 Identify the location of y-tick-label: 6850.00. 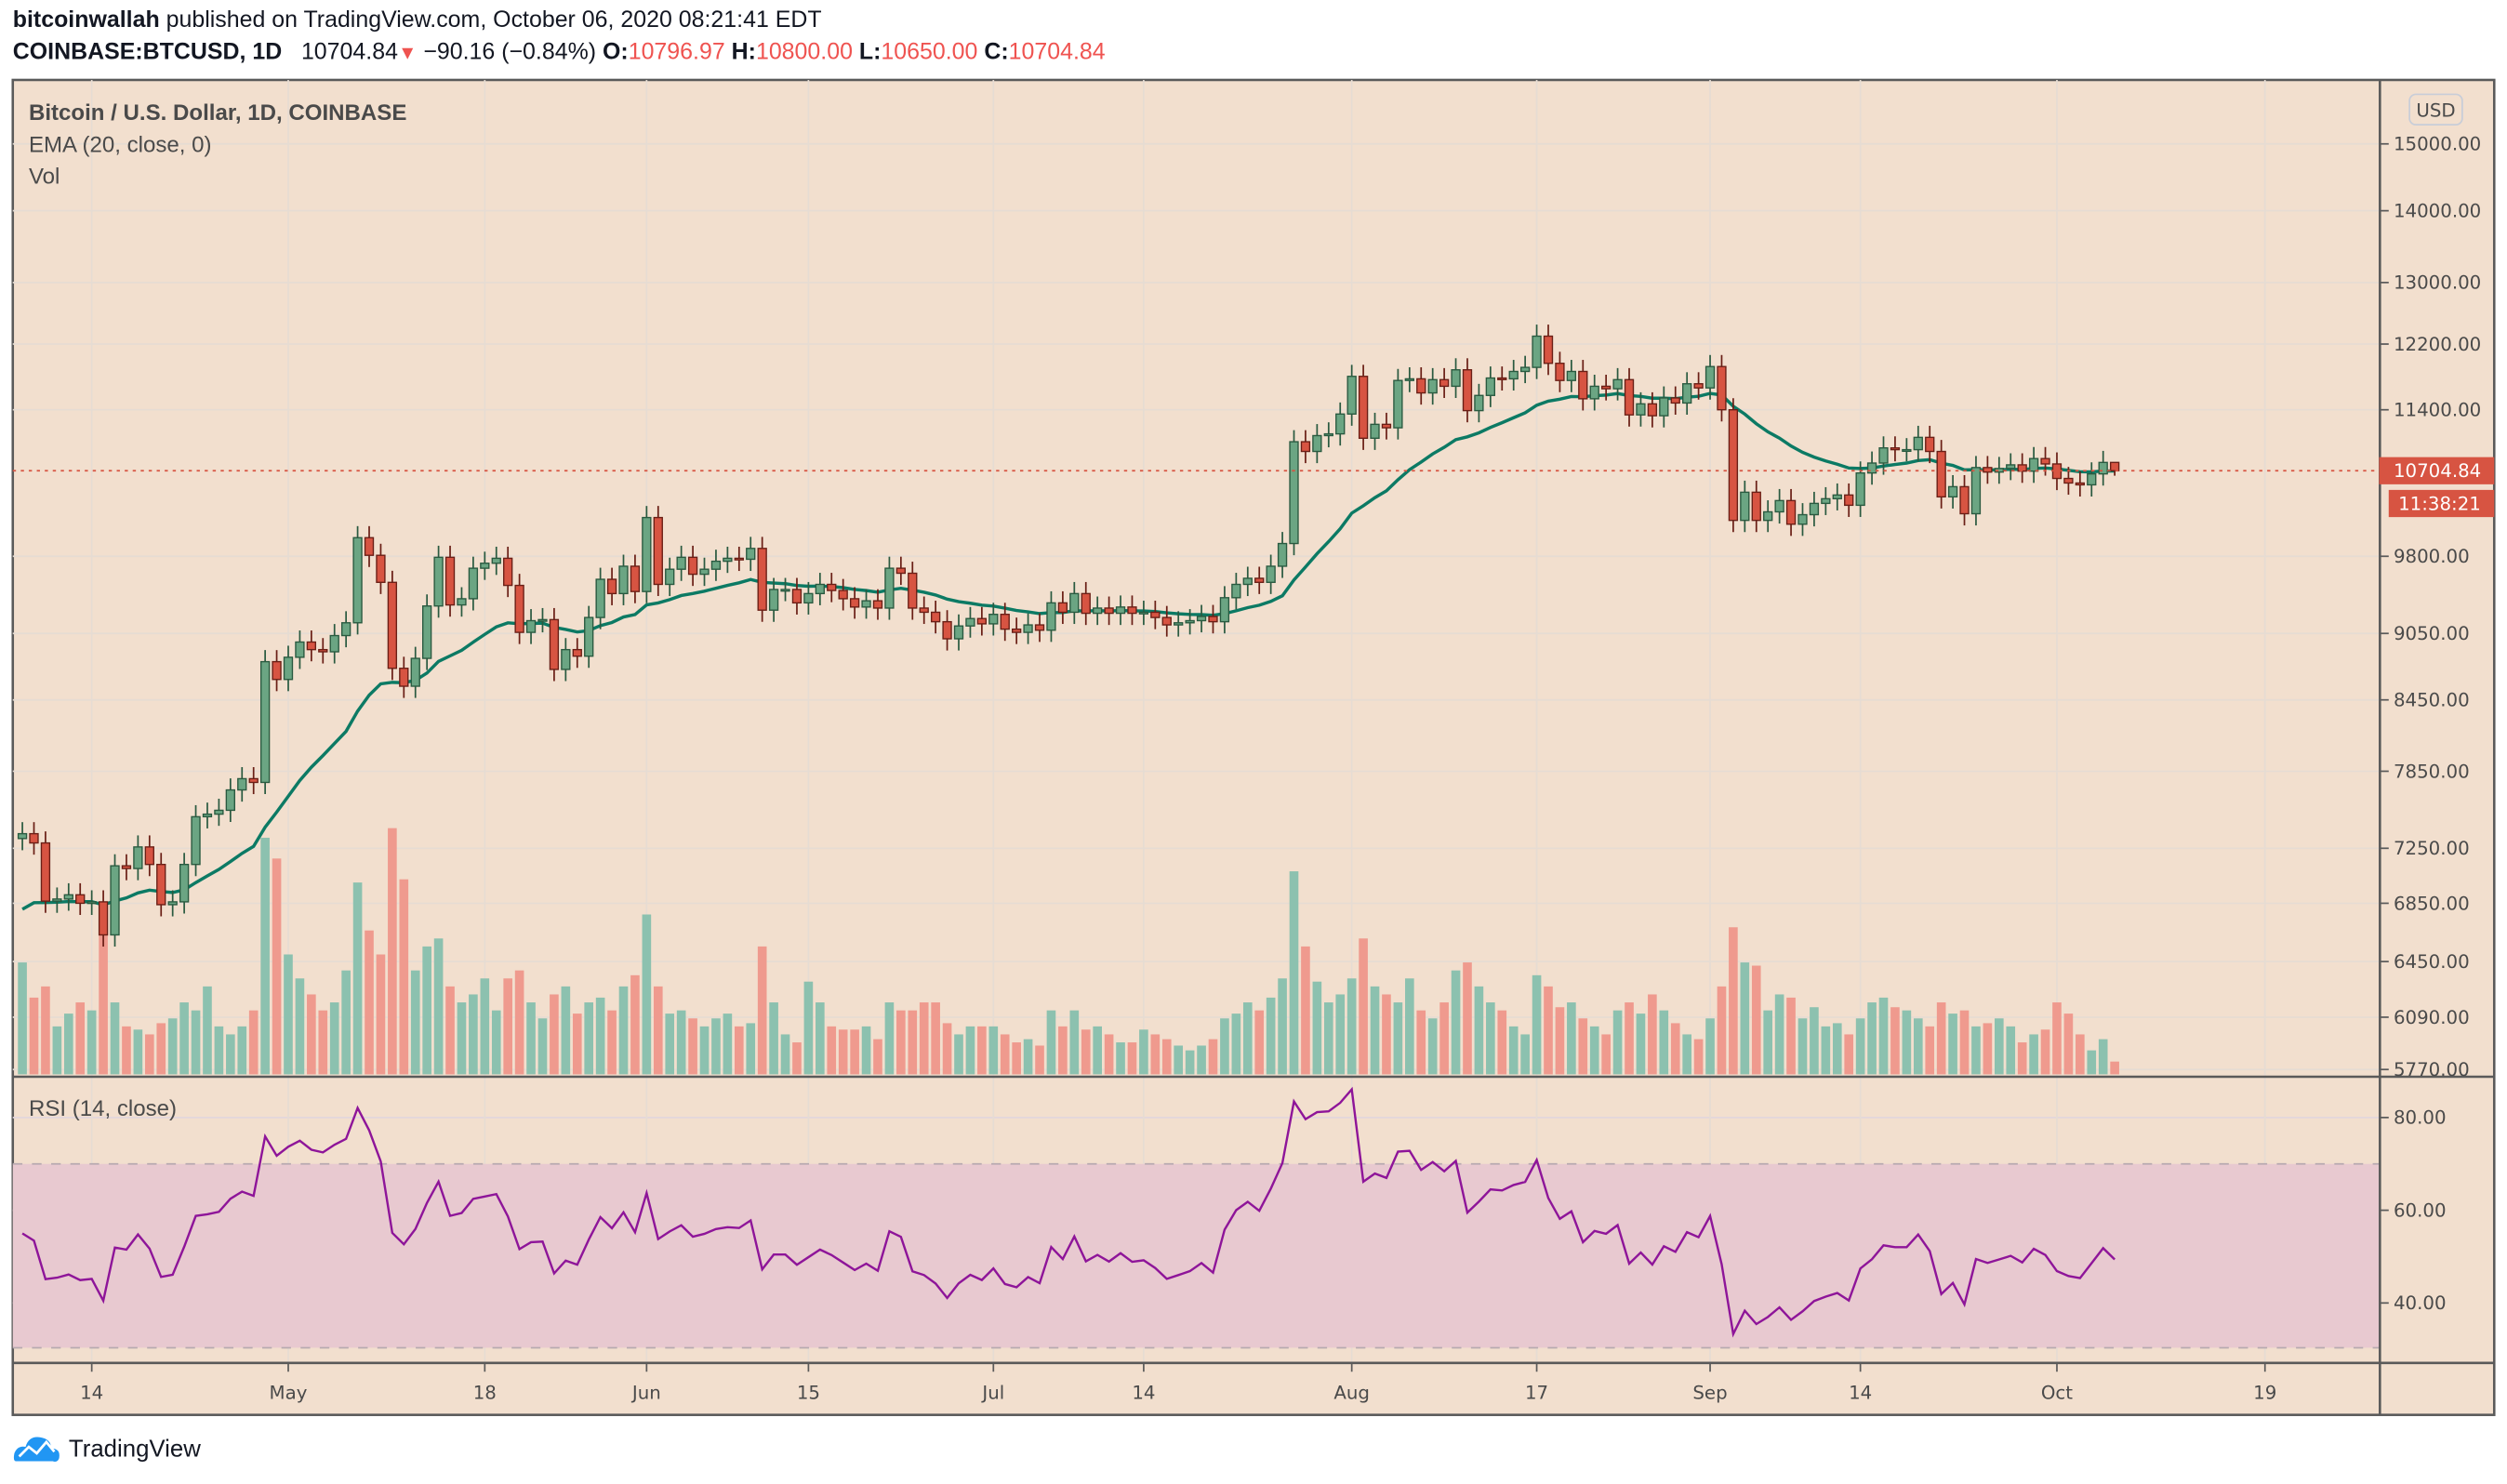
(2432, 903).